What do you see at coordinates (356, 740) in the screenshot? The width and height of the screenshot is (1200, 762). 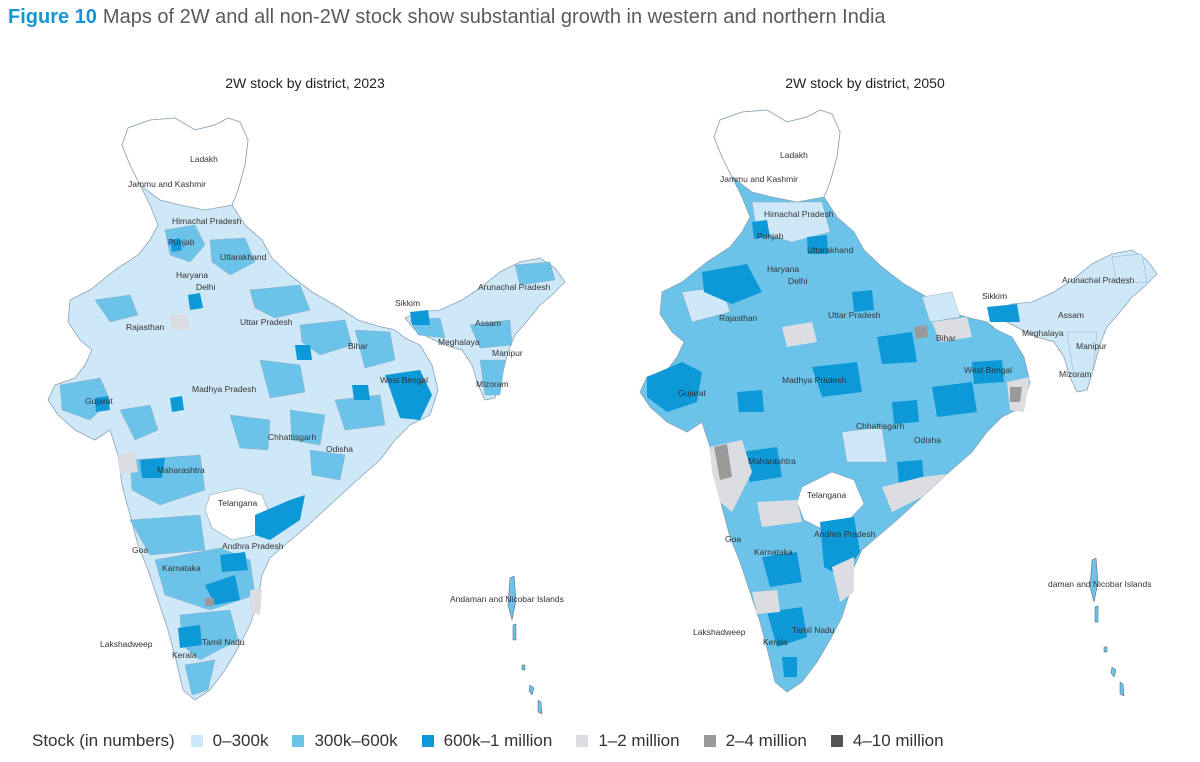 I see `legend-label: 300k–600k` at bounding box center [356, 740].